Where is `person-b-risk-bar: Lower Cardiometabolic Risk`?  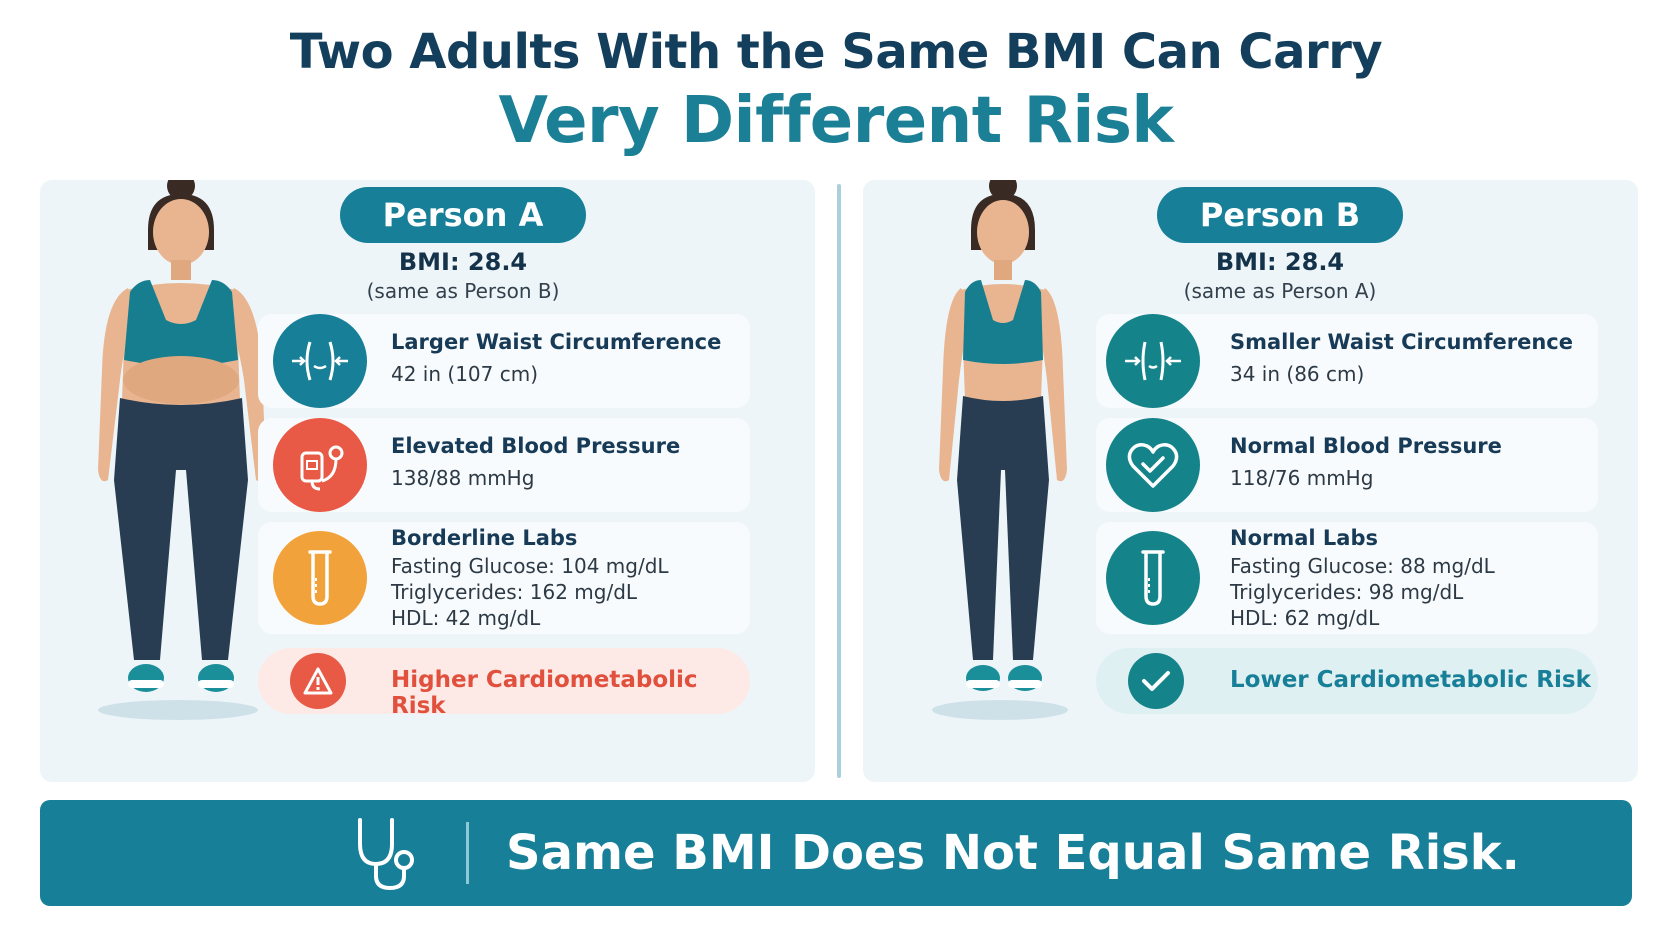
person-b-risk-bar: Lower Cardiometabolic Risk is located at coordinates (1347, 681).